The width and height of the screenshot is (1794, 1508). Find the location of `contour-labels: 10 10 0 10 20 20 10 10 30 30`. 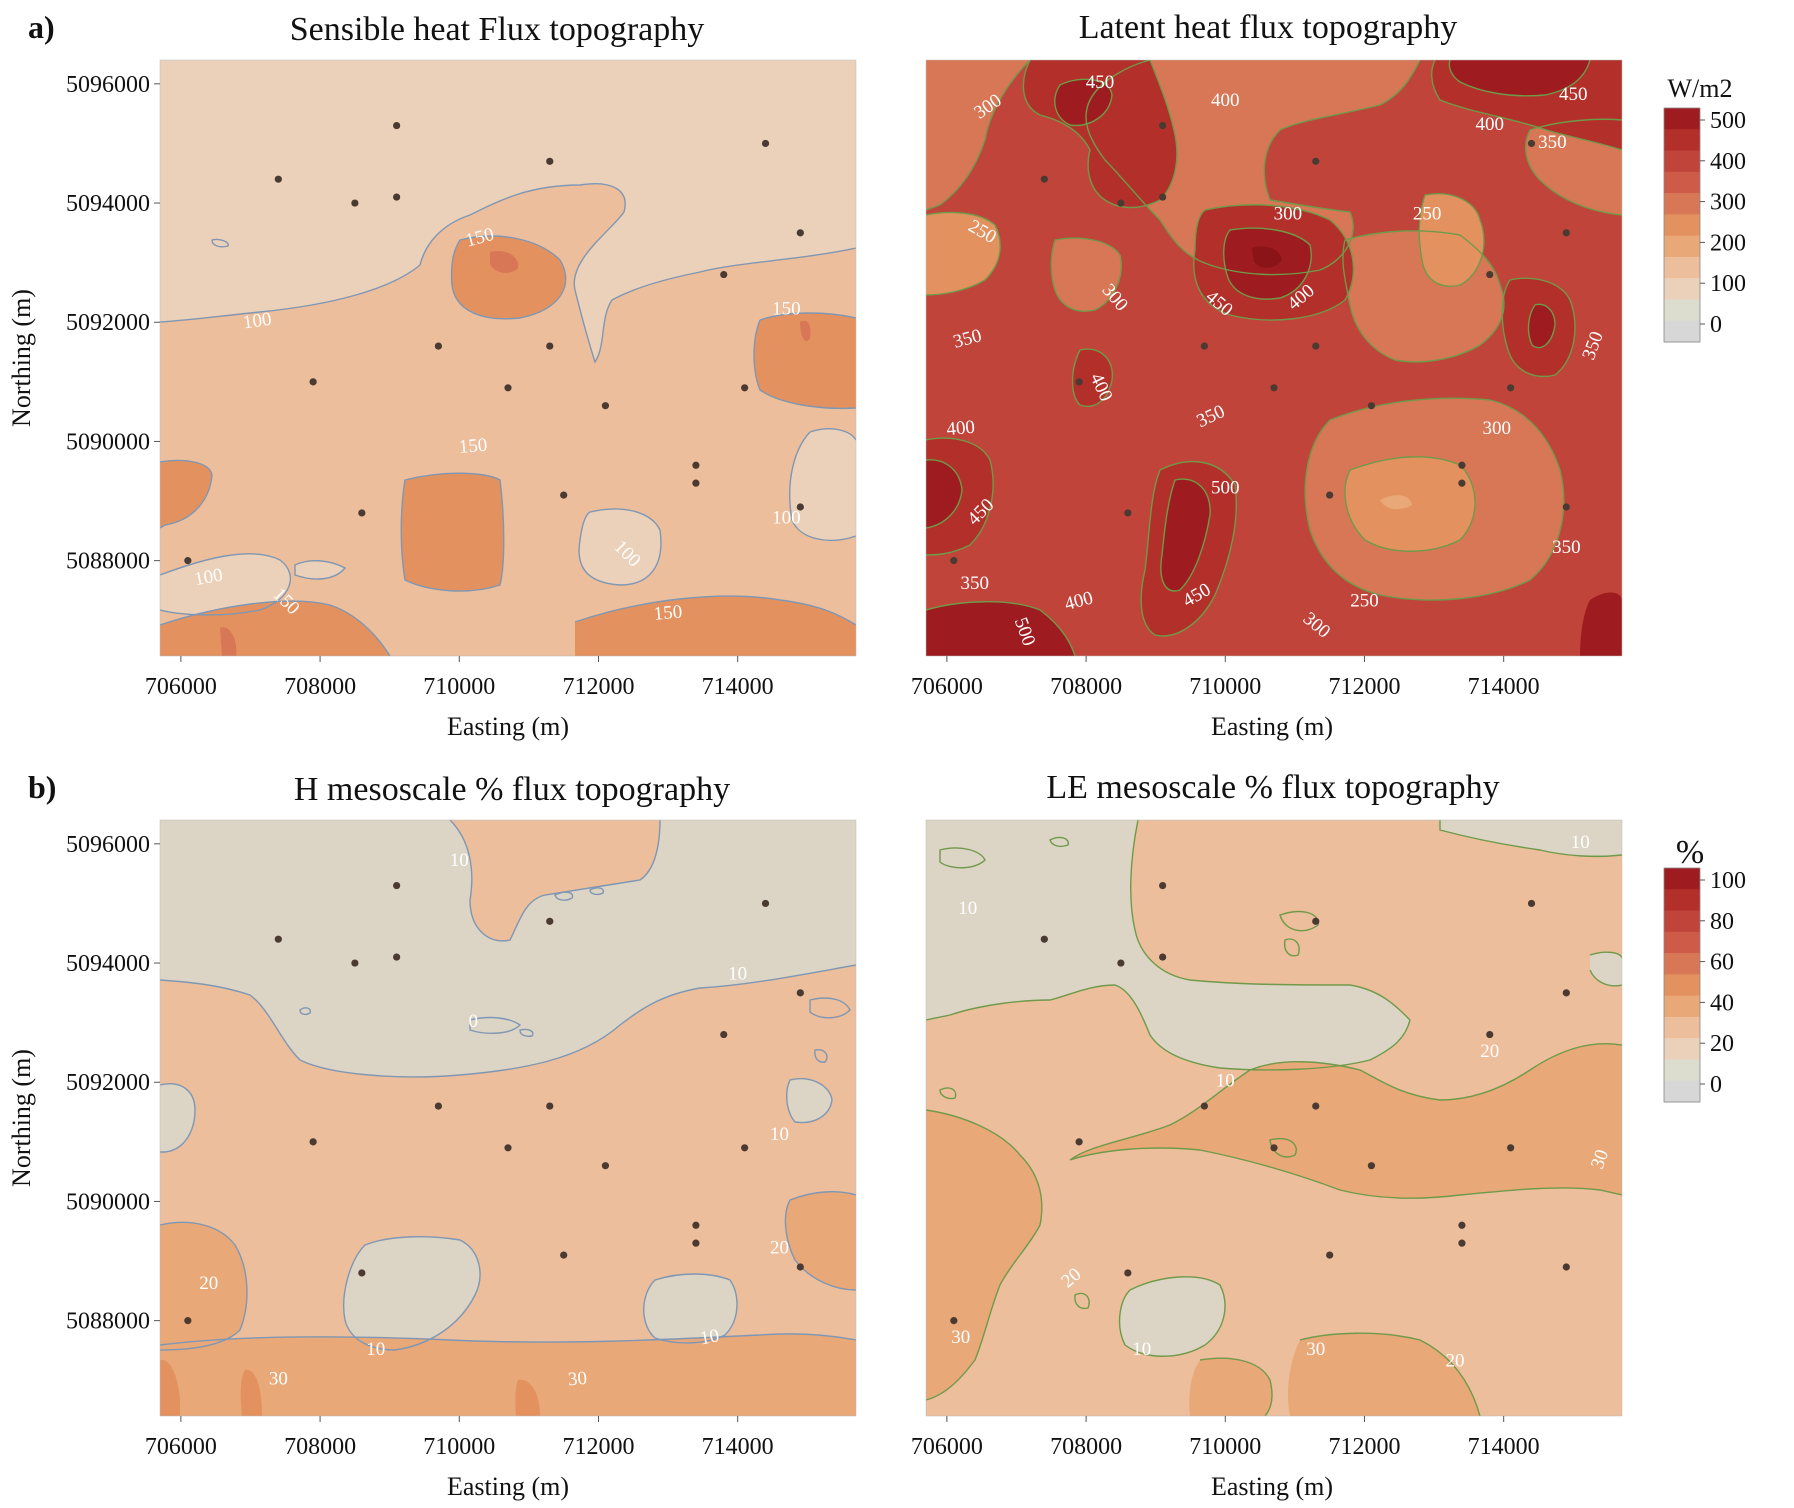

contour-labels: 10 10 0 10 20 20 10 10 30 30 is located at coordinates (494, 1120).